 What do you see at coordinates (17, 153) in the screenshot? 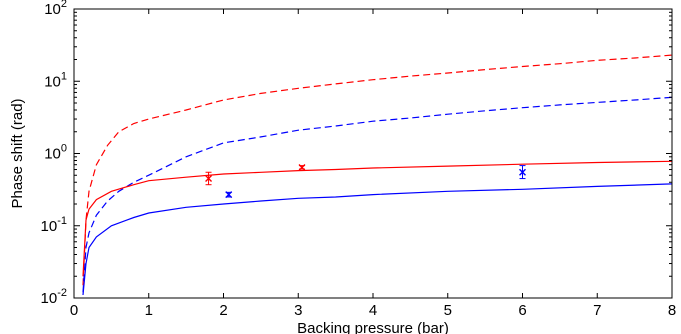
I see `y-axis-title: Phase shift (rad)` at bounding box center [17, 153].